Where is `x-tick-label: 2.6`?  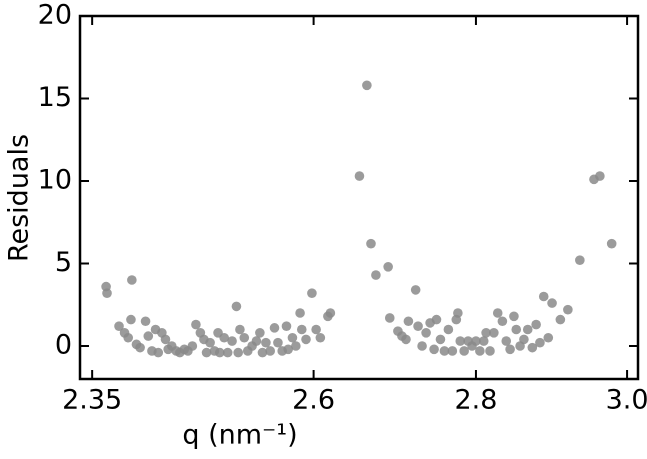 x-tick-label: 2.6 is located at coordinates (313, 400).